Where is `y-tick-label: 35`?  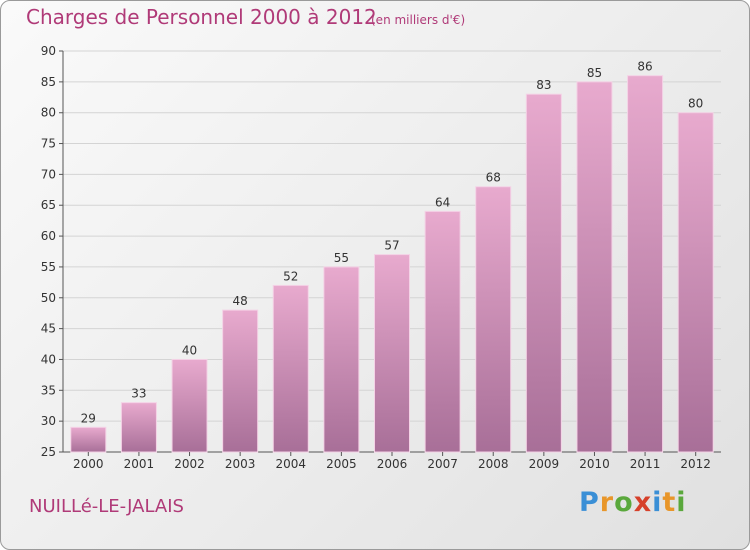 y-tick-label: 35 is located at coordinates (48, 390).